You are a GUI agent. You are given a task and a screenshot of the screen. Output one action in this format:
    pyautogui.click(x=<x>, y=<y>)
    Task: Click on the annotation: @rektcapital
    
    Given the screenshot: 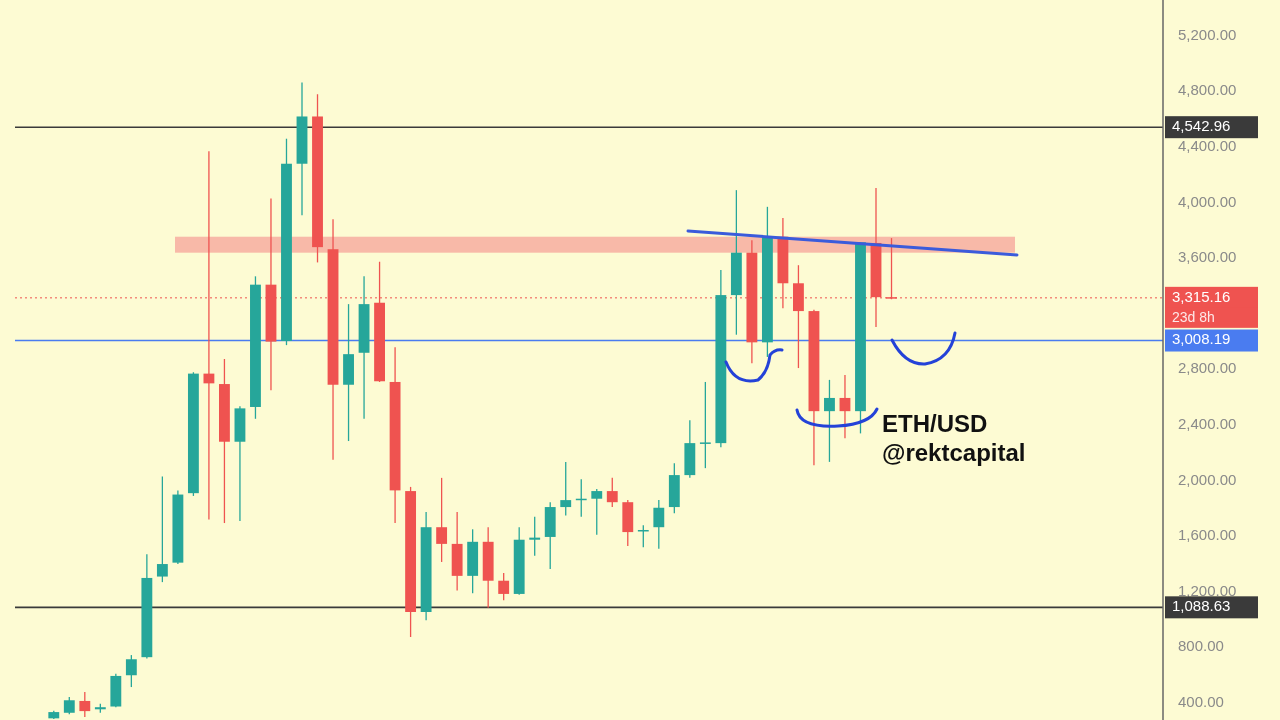 What is the action you would take?
    pyautogui.click(x=954, y=452)
    